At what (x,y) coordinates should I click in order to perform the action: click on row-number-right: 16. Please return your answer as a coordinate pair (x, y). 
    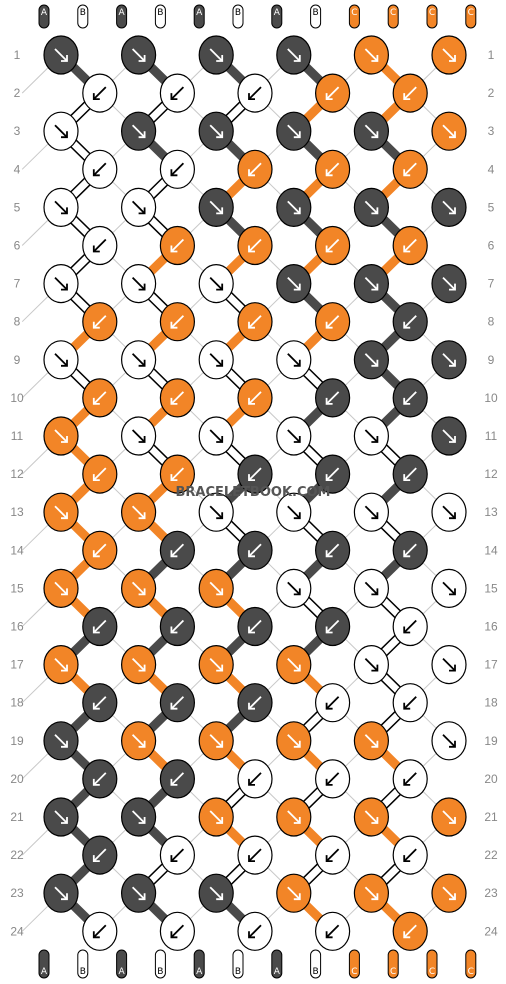
    Looking at the image, I should click on (491, 627).